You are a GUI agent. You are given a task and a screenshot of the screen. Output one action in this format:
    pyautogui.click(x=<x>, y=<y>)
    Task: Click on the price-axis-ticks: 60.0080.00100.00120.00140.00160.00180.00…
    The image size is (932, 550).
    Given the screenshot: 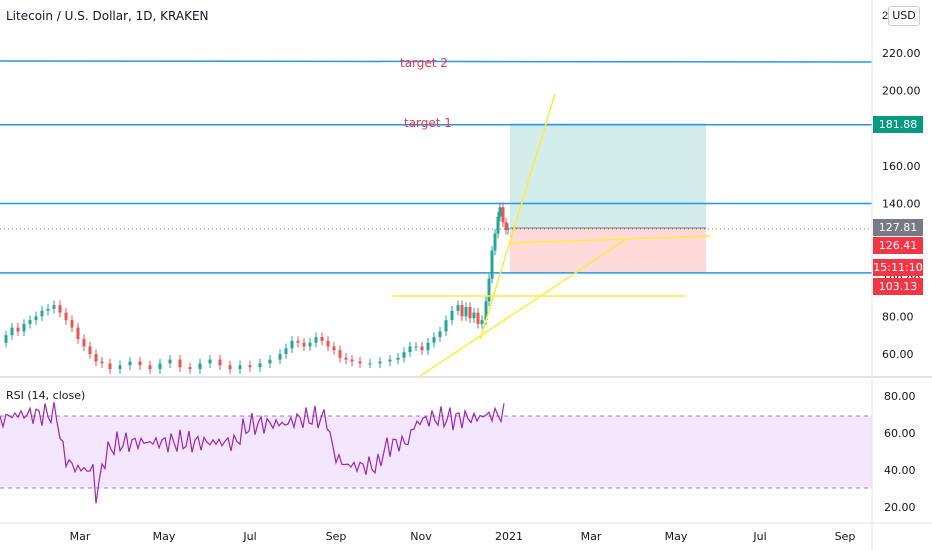 What is the action you would take?
    pyautogui.click(x=901, y=204)
    